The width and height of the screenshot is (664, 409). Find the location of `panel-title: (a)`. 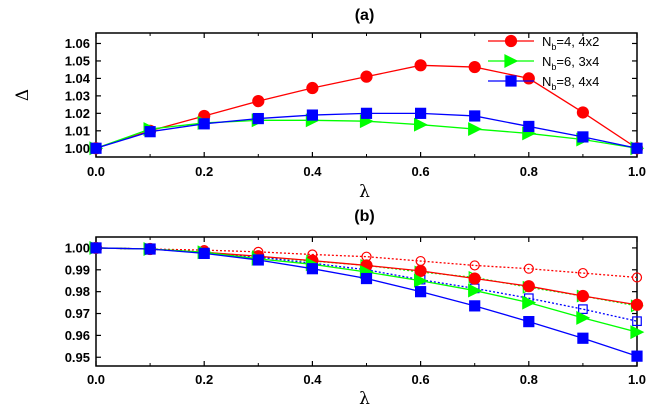

panel-title: (a) is located at coordinates (365, 15).